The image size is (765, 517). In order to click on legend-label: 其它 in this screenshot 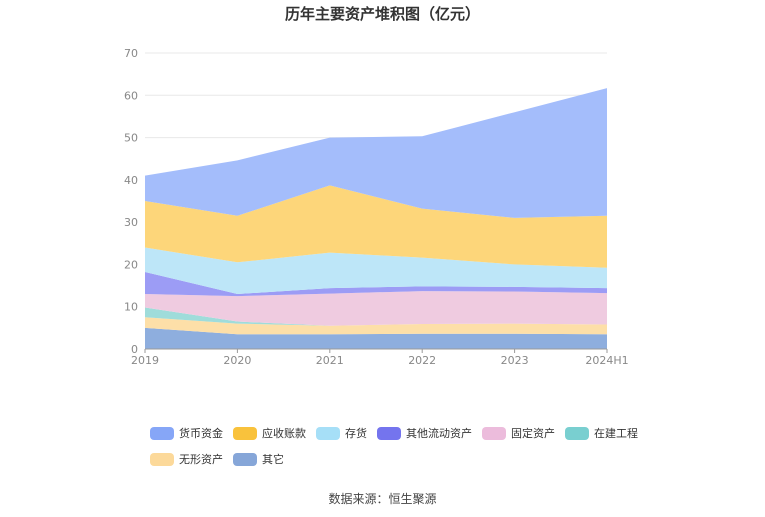, I will do `click(273, 459)`.